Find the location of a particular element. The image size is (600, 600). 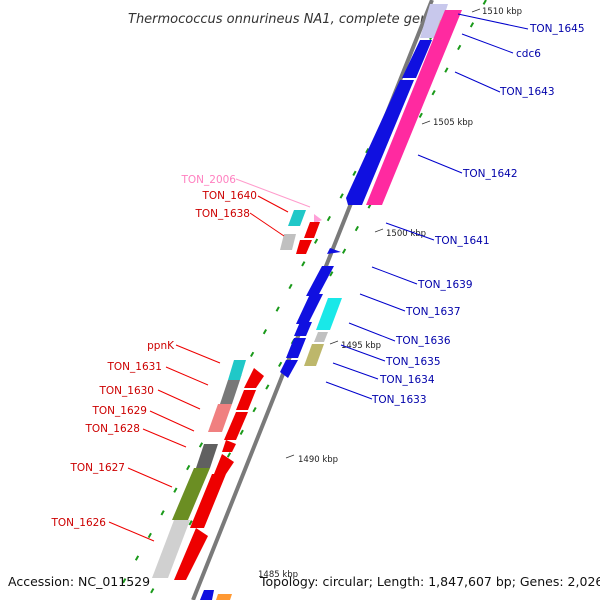

gene-label-ton-1640: TON_1640 is located at coordinates (229, 196).